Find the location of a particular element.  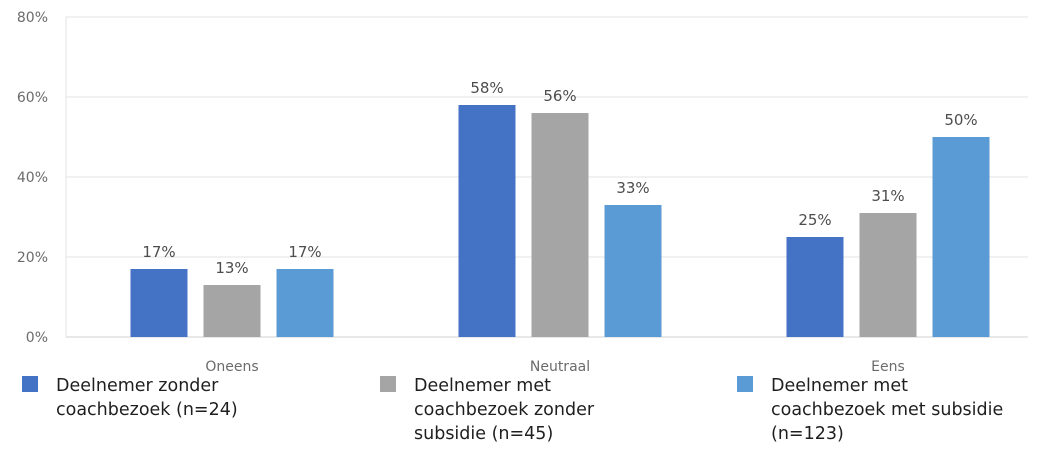

y-tick-label: 60% is located at coordinates (32, 98).